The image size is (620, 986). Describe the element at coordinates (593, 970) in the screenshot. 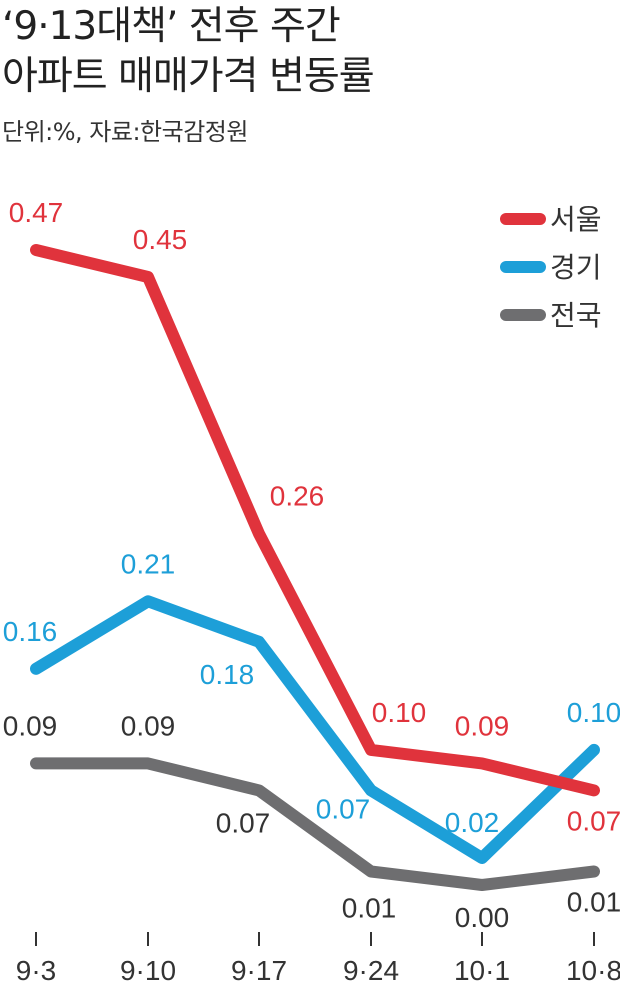

I see `x-tick-label: 10·8` at that location.